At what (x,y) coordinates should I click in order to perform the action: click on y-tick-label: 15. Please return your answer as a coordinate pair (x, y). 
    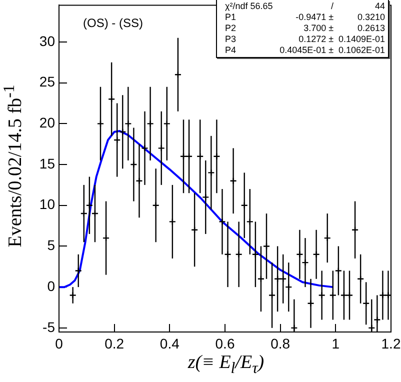
    Looking at the image, I should click on (47, 163).